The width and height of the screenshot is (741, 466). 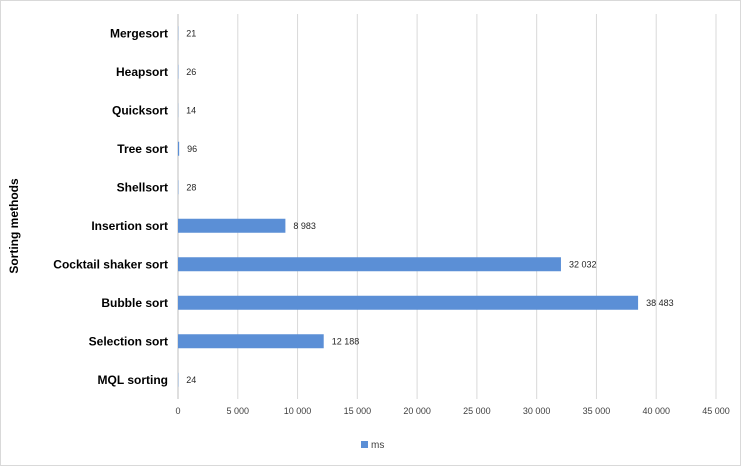 I want to click on x-tick-label: 30 000, so click(x=537, y=411).